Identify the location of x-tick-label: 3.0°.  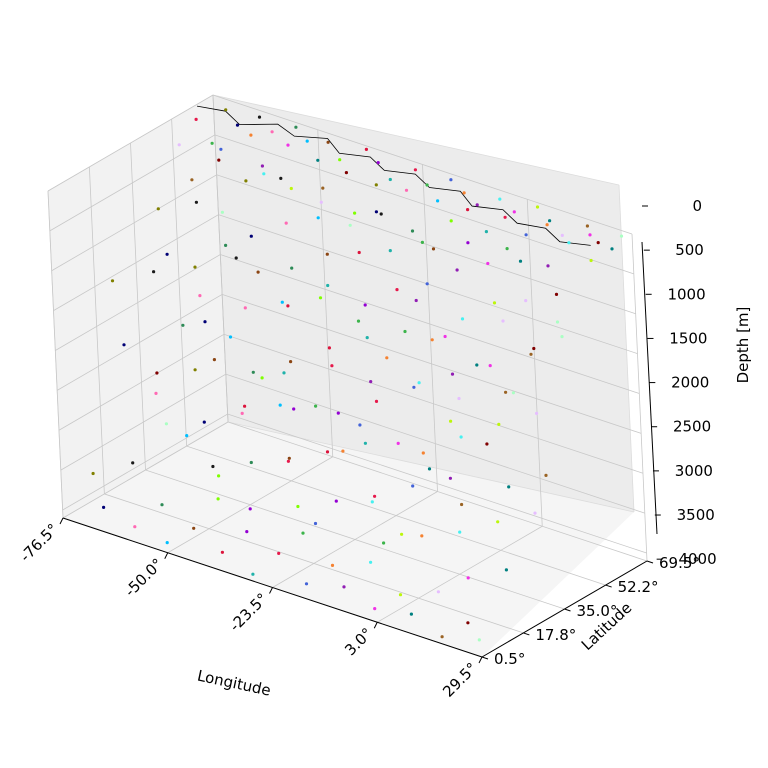
(358, 641).